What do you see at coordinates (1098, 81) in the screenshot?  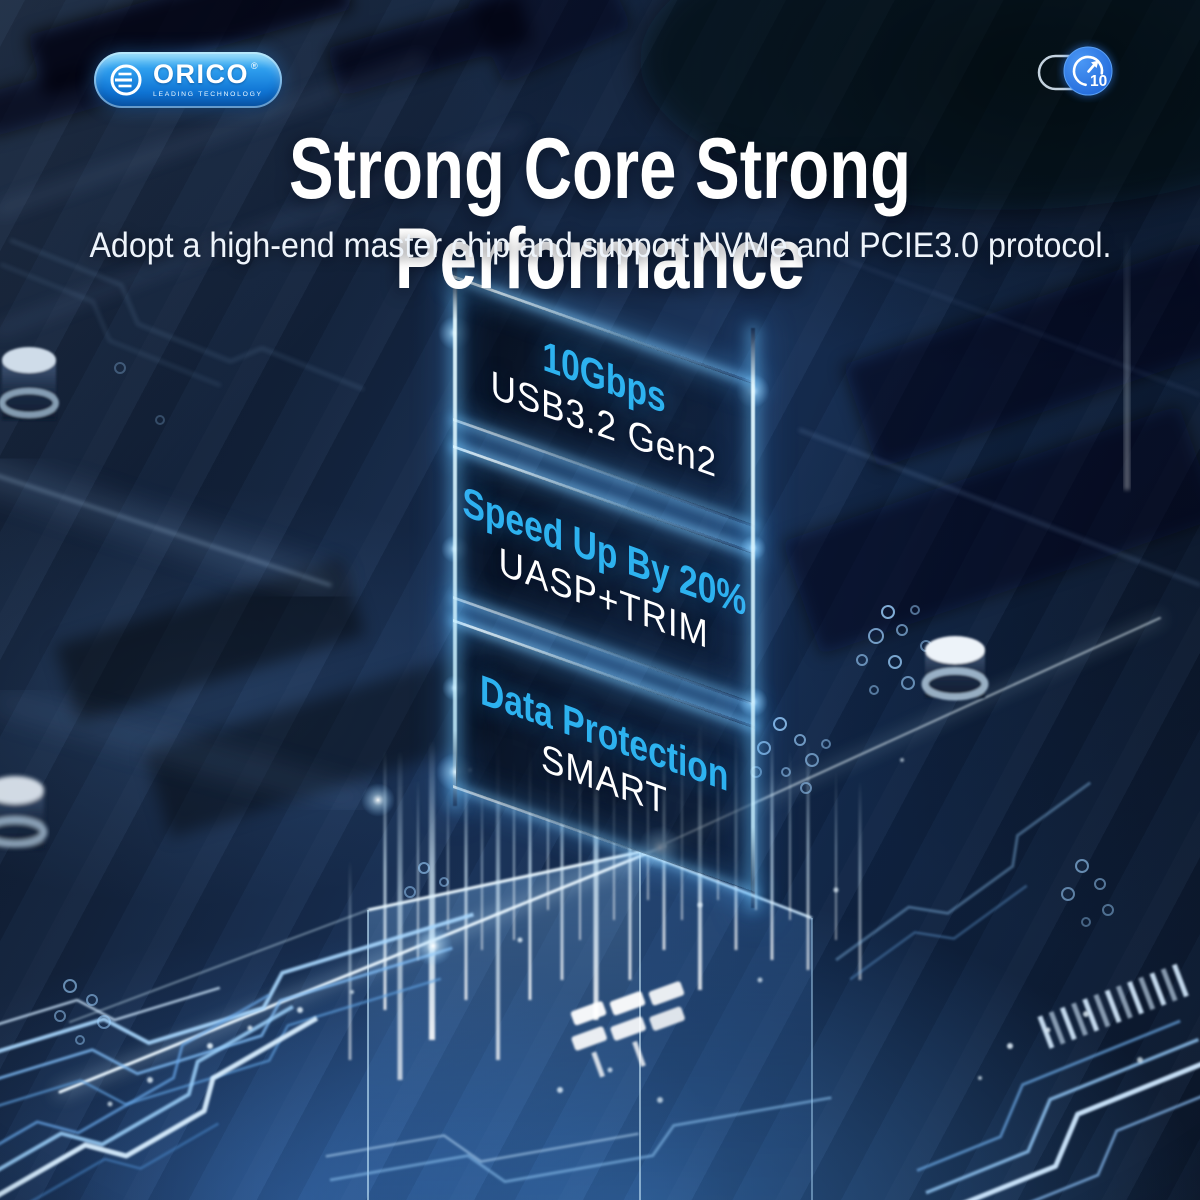 I see `speed-badge-value: 10` at bounding box center [1098, 81].